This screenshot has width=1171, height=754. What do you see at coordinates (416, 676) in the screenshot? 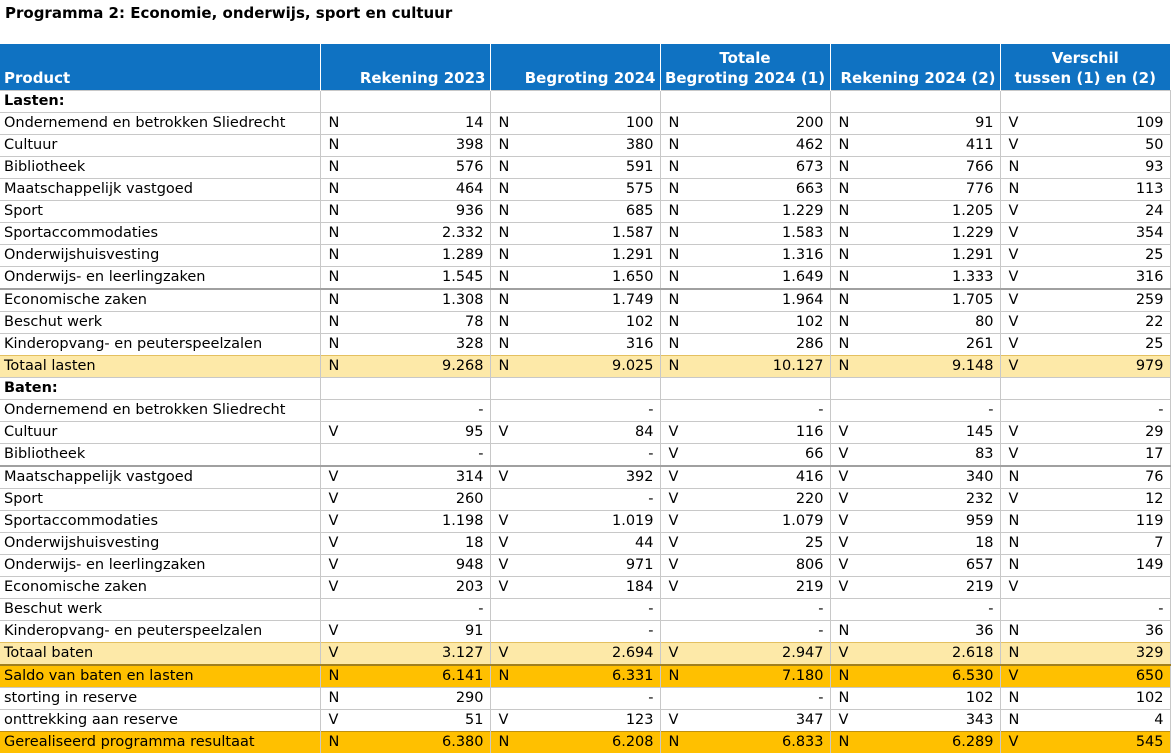
I see `amount-cell: 6.141` at bounding box center [416, 676].